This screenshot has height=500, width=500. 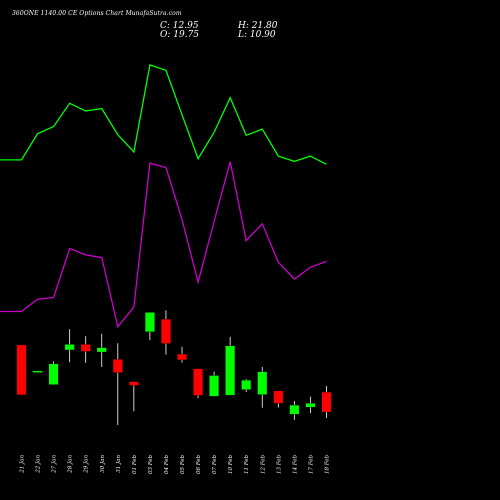 I want to click on x-tick-label: 07 Feb, so click(x=215, y=465).